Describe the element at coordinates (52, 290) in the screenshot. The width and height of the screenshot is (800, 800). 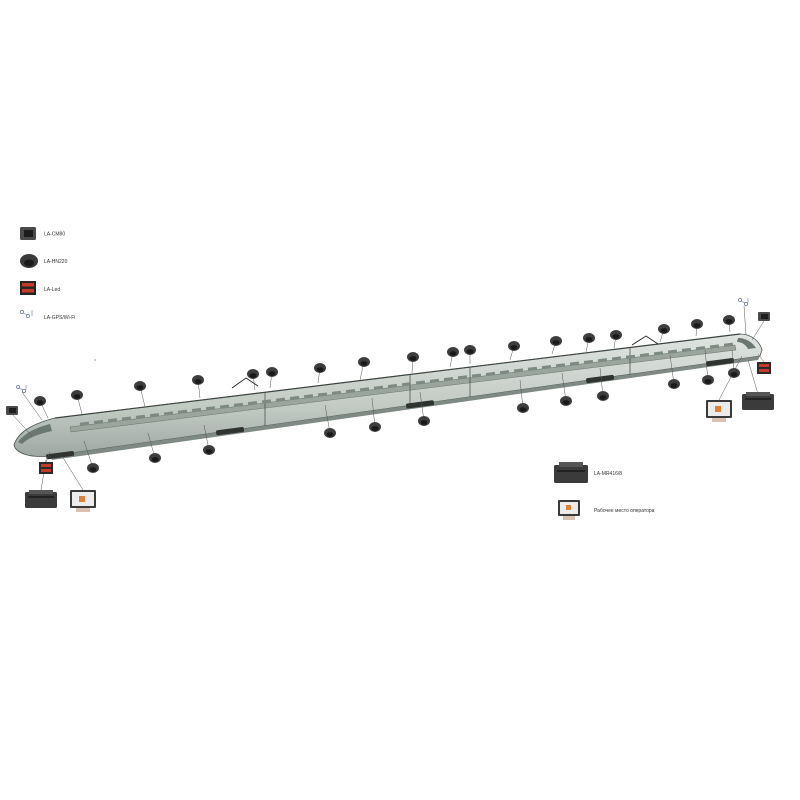
I see `legend-label: LA-Led` at that location.